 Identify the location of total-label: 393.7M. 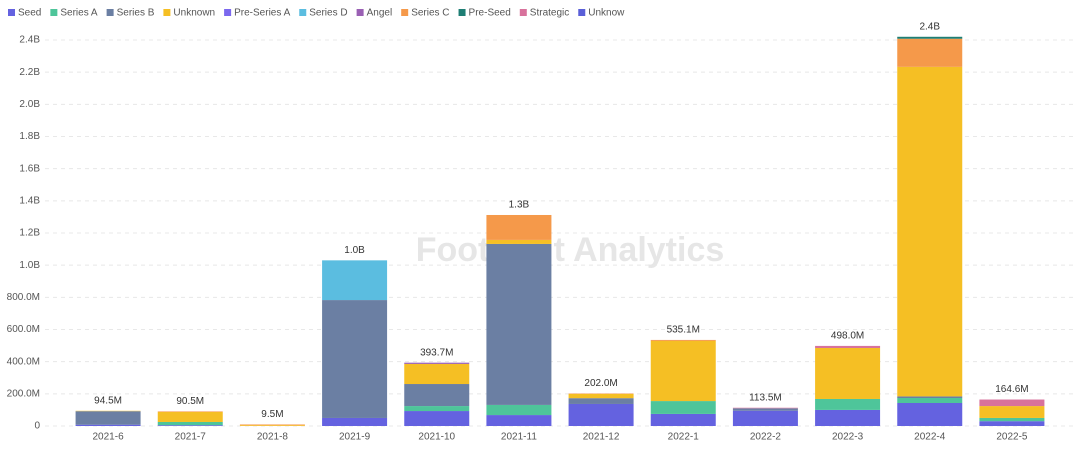
(436, 352).